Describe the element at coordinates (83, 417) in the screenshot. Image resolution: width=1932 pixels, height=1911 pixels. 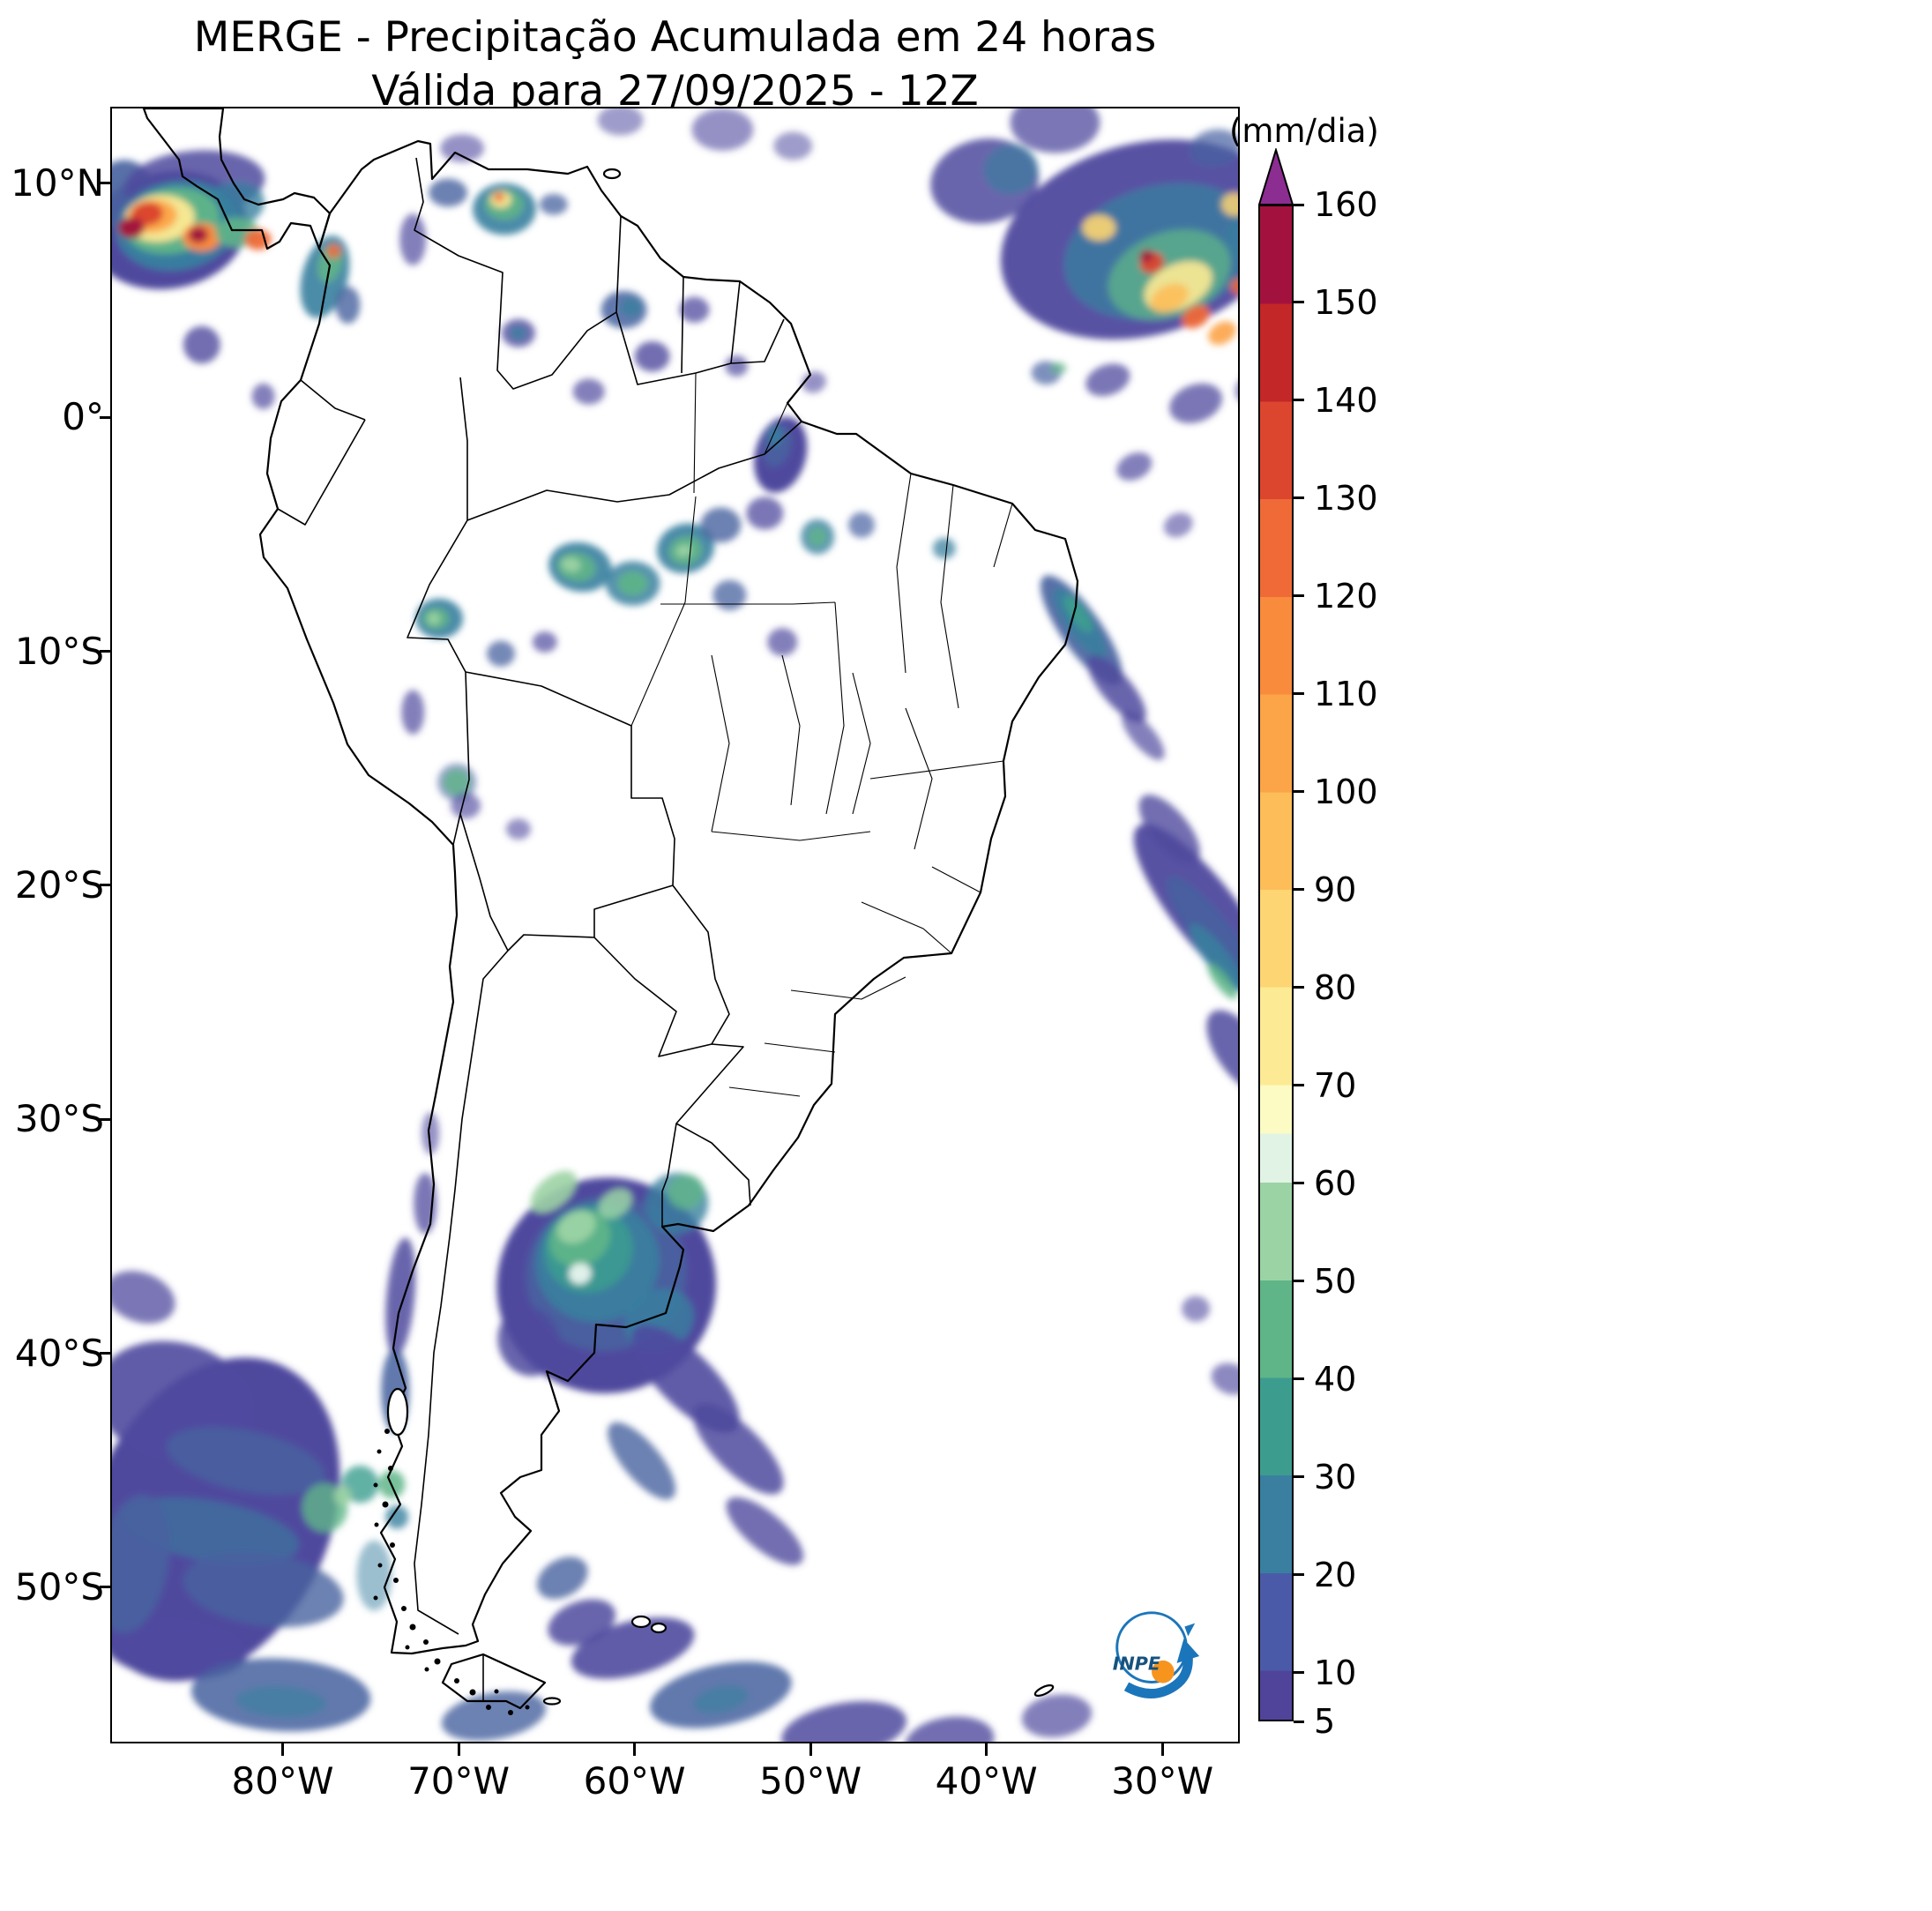
I see `lat-tick-label: 0°` at that location.